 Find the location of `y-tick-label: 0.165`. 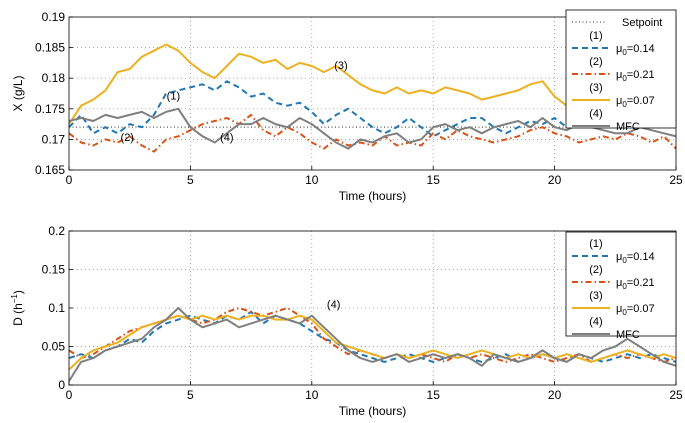

y-tick-label: 0.165 is located at coordinates (50, 170).